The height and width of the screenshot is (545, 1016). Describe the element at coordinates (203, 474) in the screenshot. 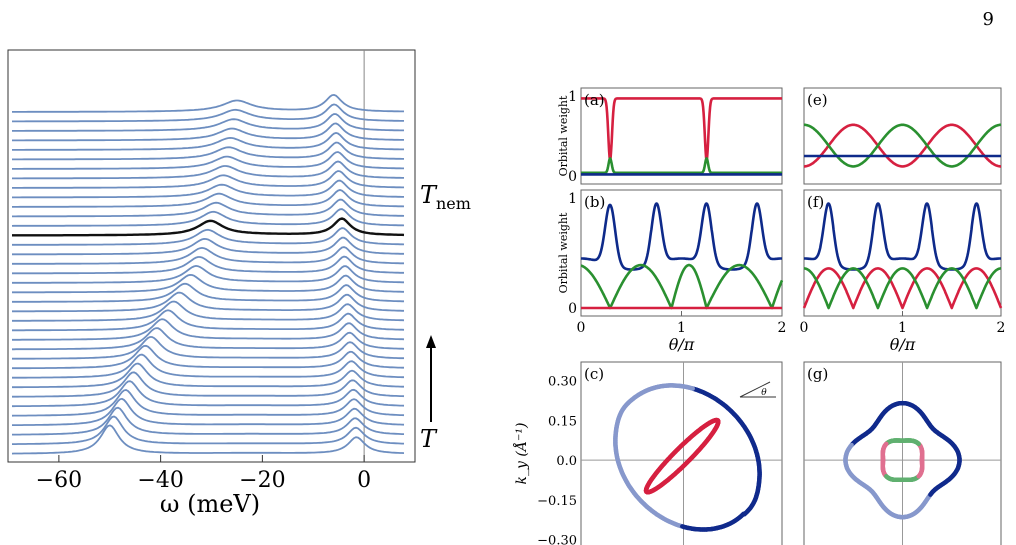

I see `waterfall-x-ticks: −60 −40 −20 0` at that location.